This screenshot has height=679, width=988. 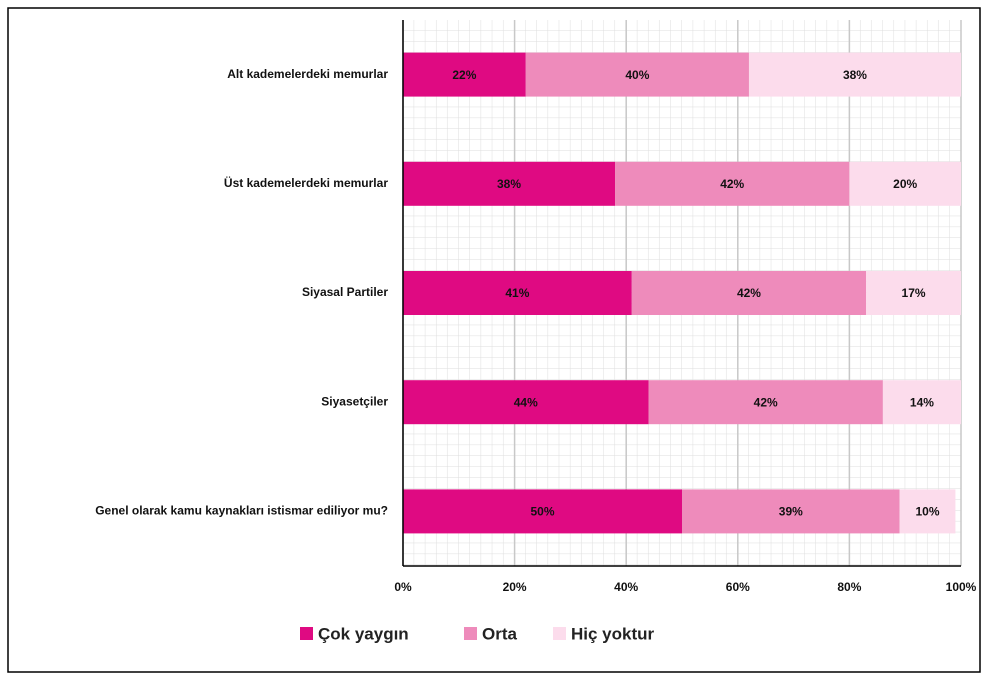 What do you see at coordinates (363, 633) in the screenshot?
I see `legend-label: Çok yaygın` at bounding box center [363, 633].